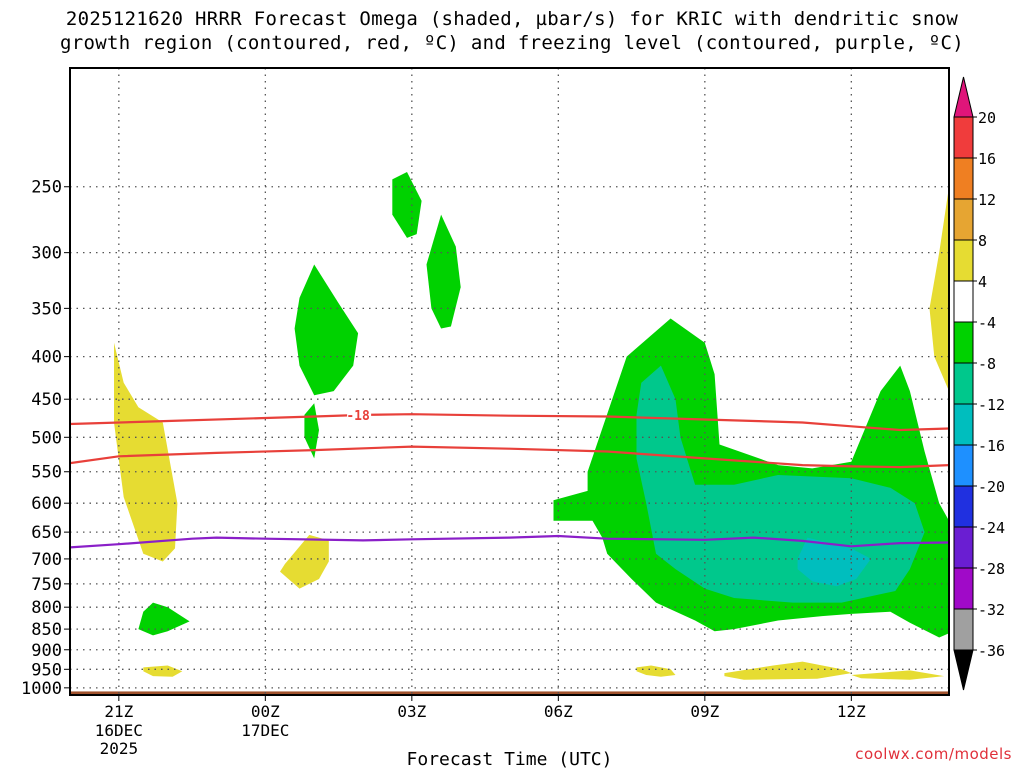  I want to click on credit-link: coolwx.com/models, so click(933, 754).